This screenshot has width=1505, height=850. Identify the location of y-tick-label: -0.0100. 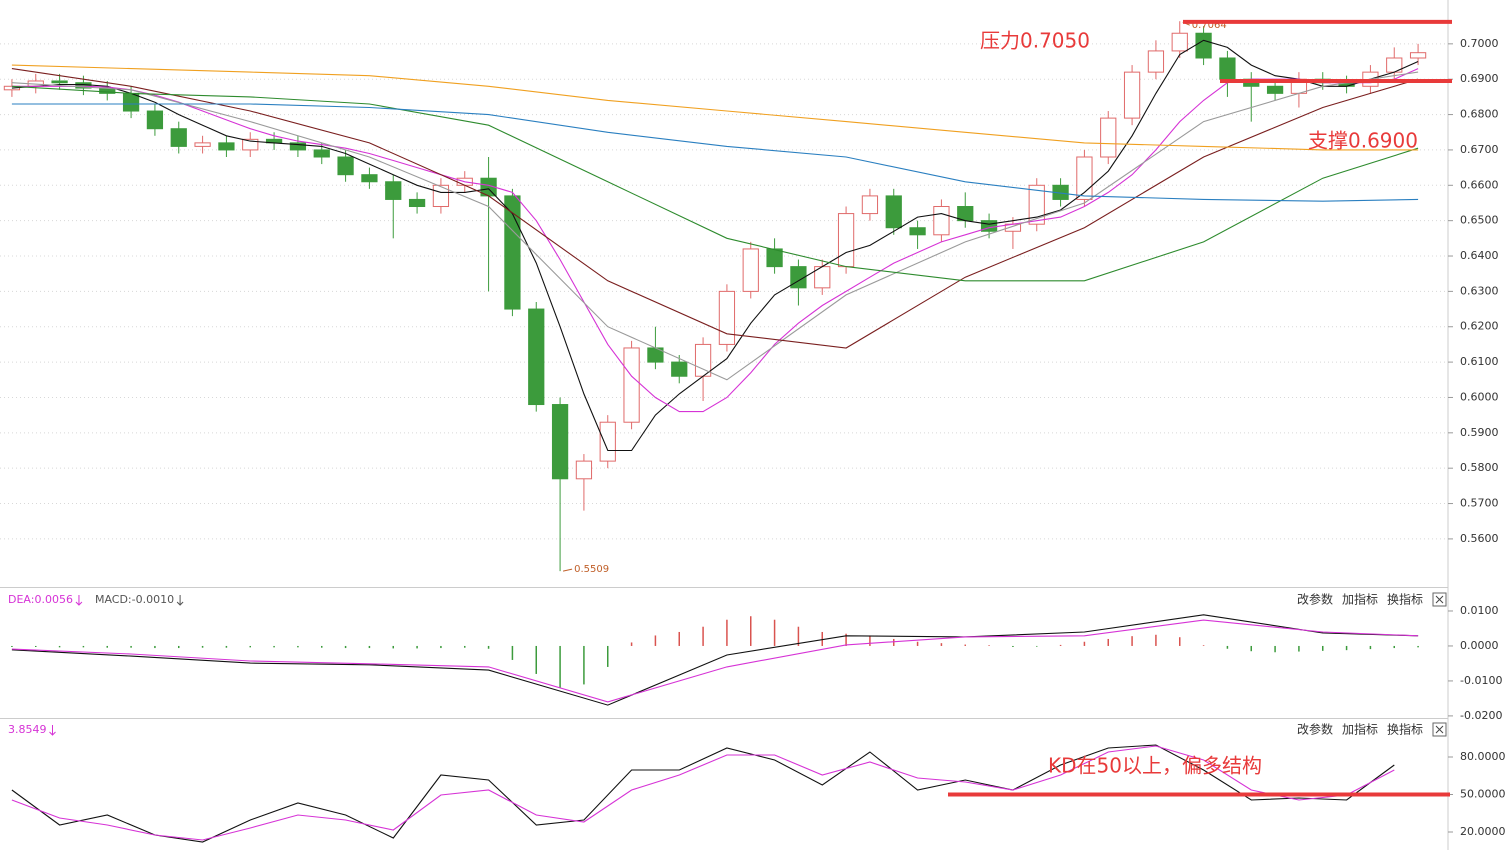
(1481, 680).